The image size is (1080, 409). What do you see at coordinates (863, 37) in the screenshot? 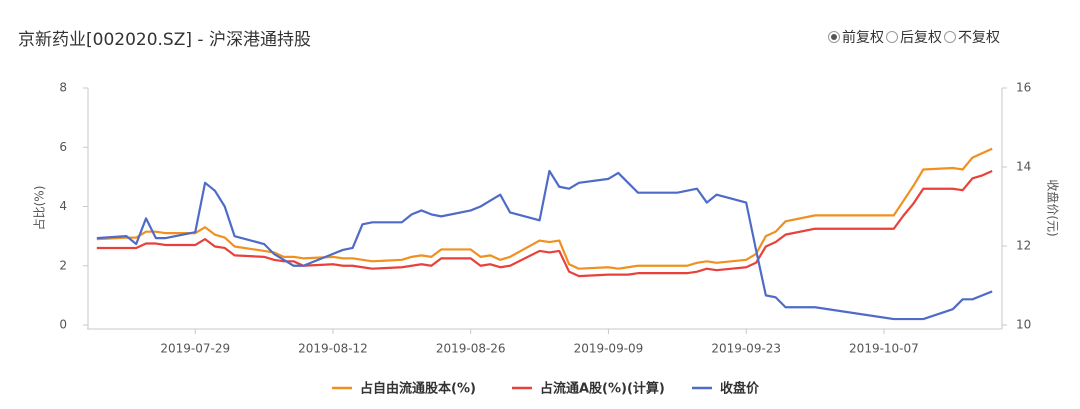
I see `radio-label: 前复权` at bounding box center [863, 37].